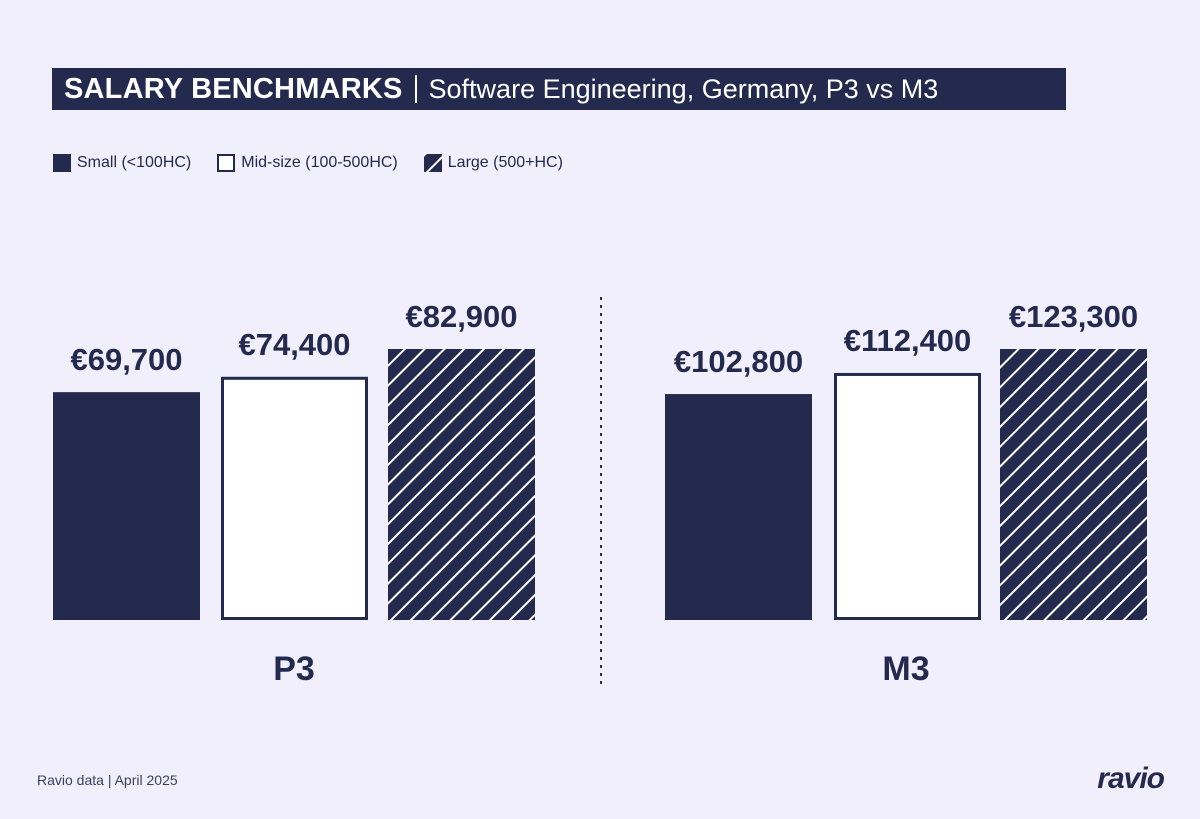 Image resolution: width=1200 pixels, height=819 pixels. Describe the element at coordinates (1131, 778) in the screenshot. I see `ravio-logo: ravio` at that location.